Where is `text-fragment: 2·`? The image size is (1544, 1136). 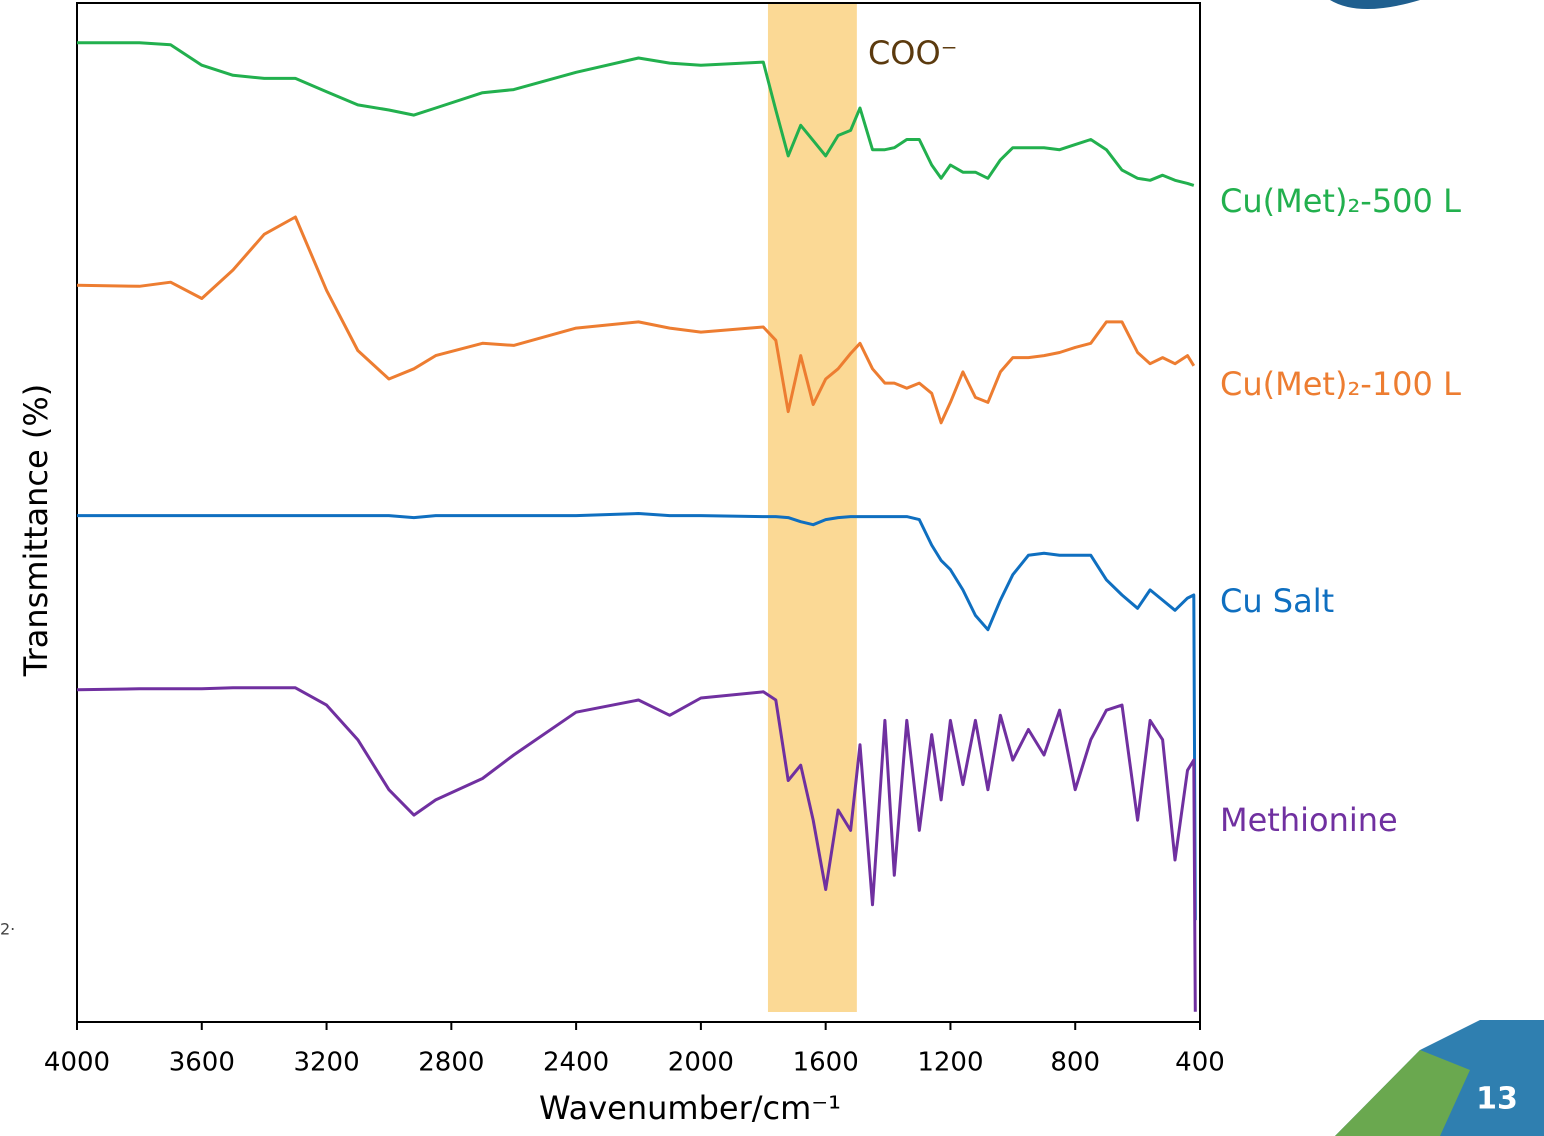 text-fragment: 2· is located at coordinates (7, 929).